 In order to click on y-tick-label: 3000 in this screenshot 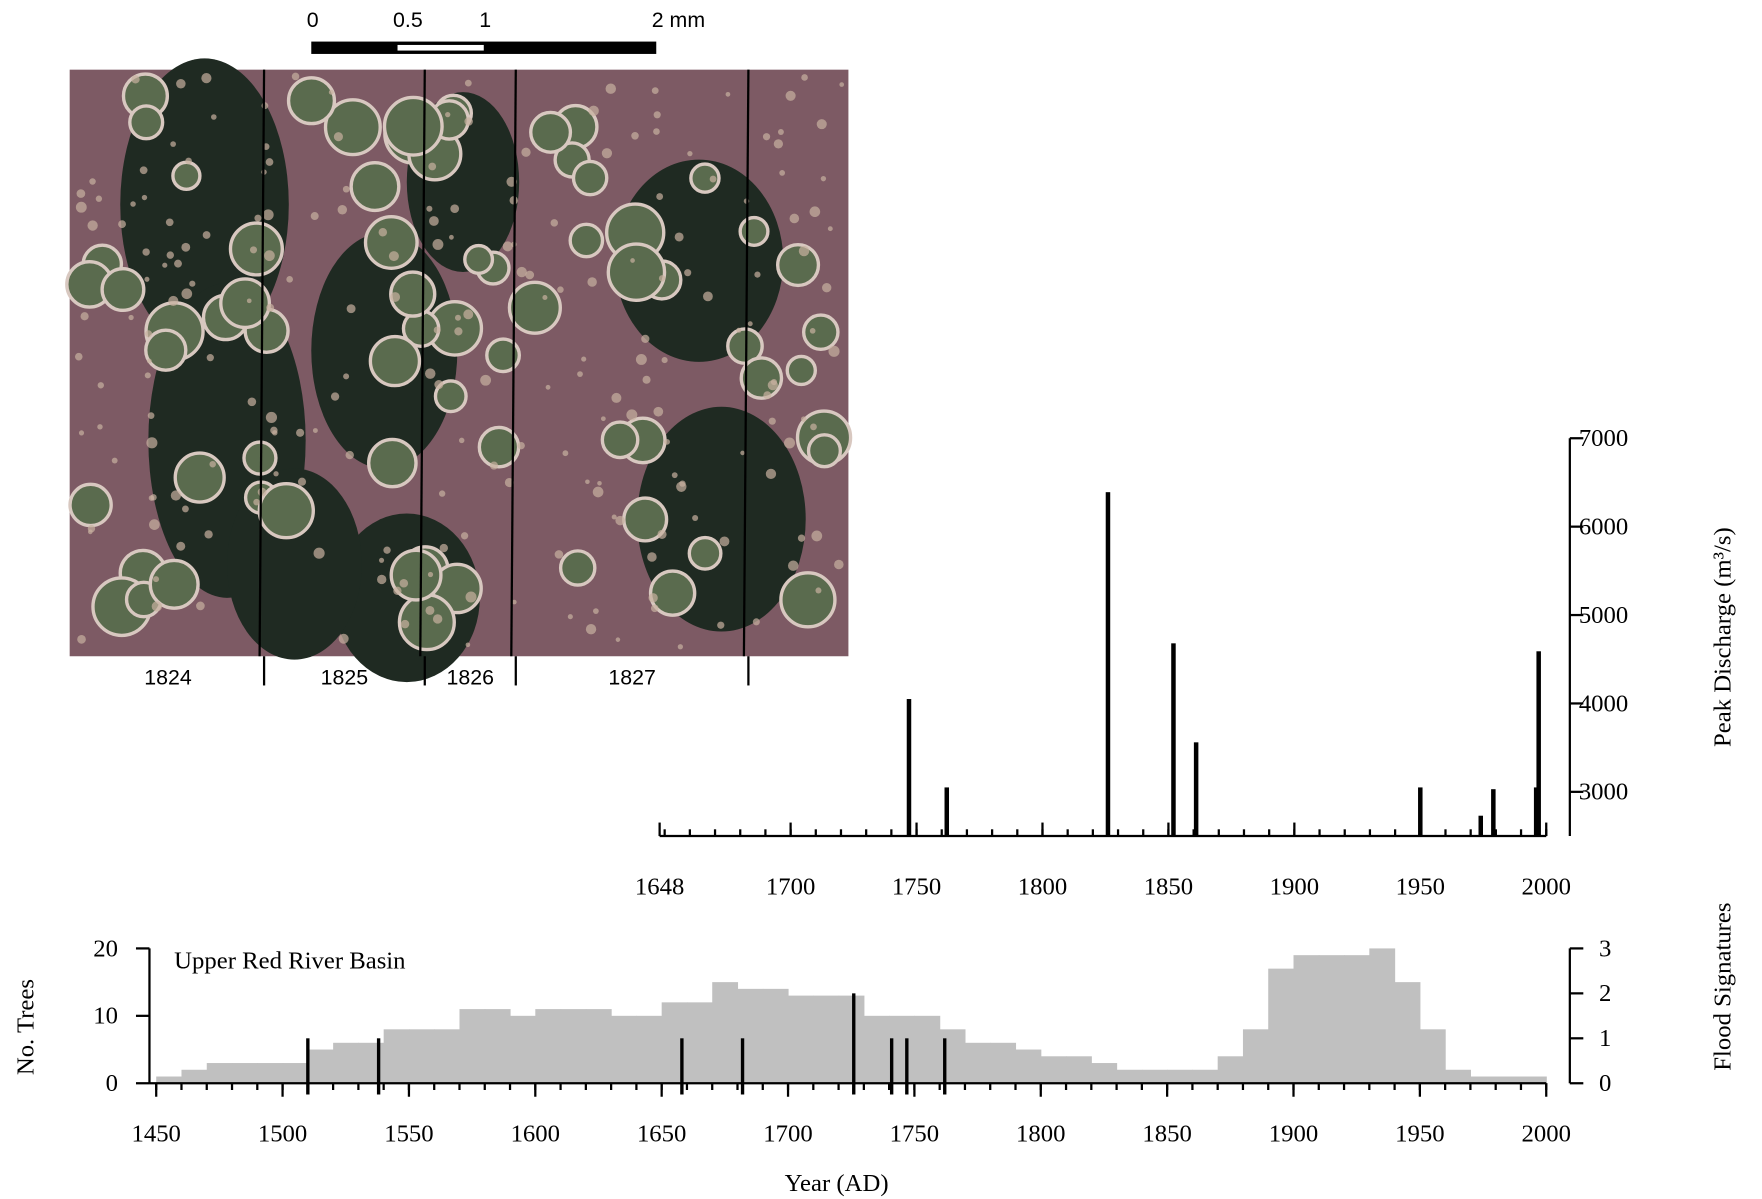, I will do `click(1603, 792)`.